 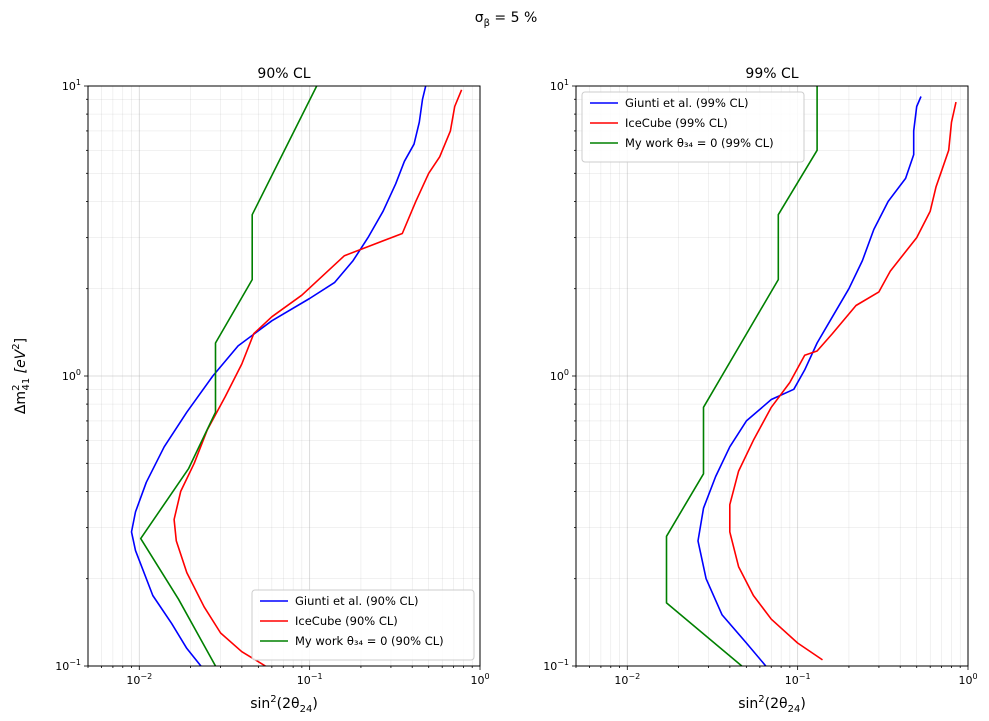 I want to click on legend-entry: Giunti et al. (99% CL), so click(x=686, y=103).